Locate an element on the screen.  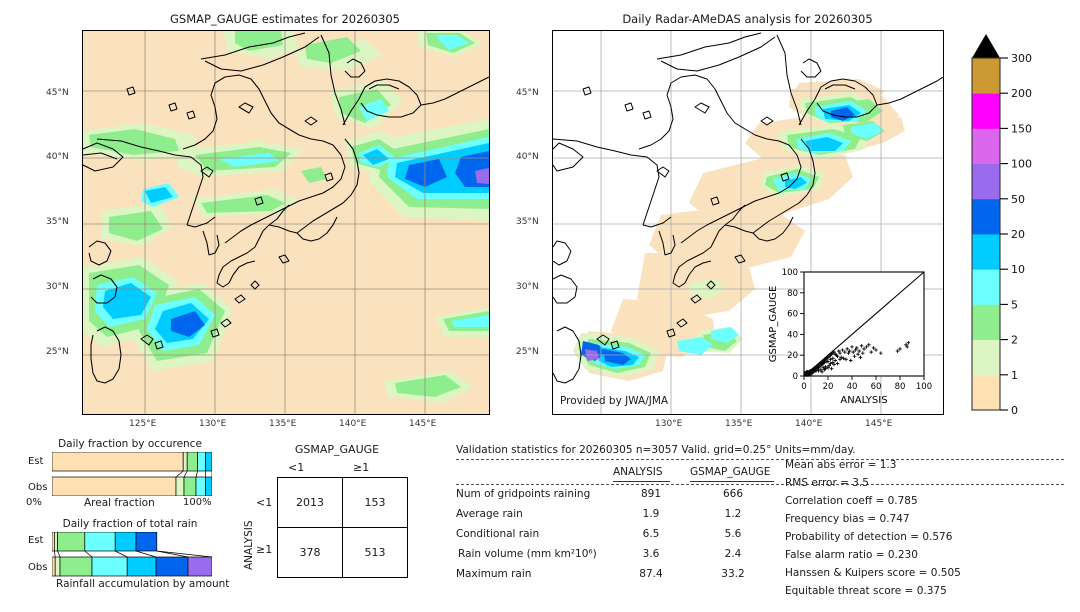
colorbar-label-100: 100 is located at coordinates (1021, 164).